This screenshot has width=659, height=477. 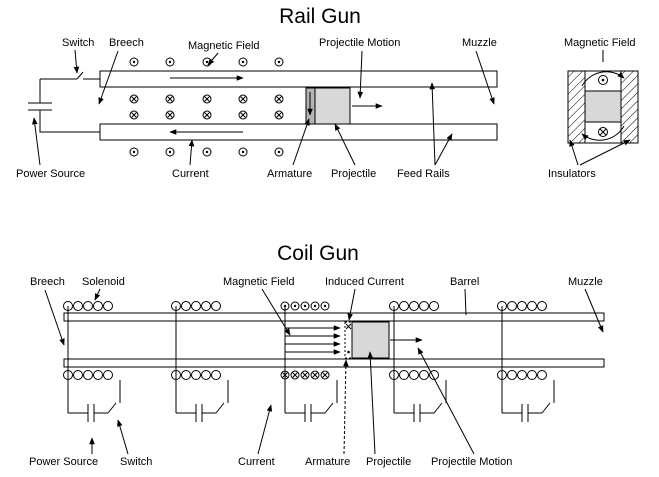 What do you see at coordinates (359, 43) in the screenshot?
I see `rail-projectile-motion-label: Projectile Motion` at bounding box center [359, 43].